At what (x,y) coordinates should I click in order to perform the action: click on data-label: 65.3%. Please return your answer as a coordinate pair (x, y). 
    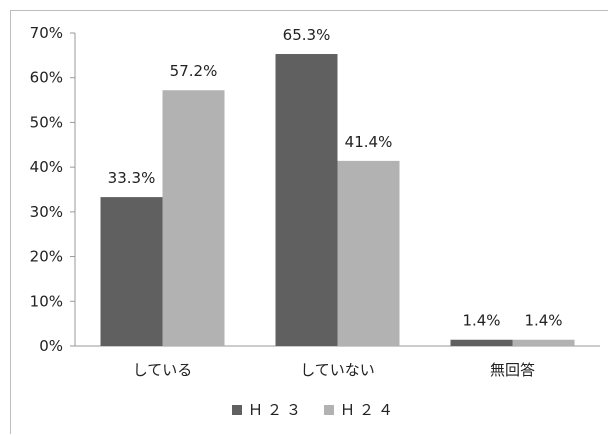
    Looking at the image, I should click on (307, 35).